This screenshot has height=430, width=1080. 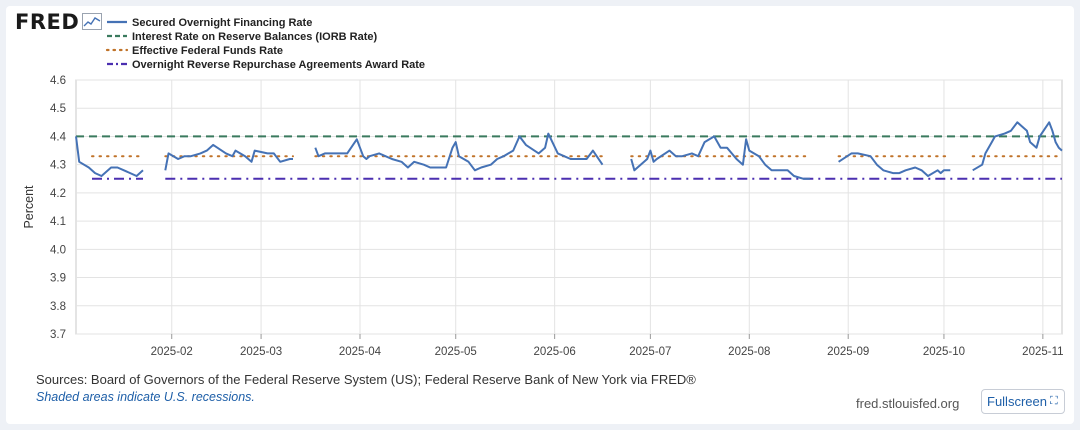 I want to click on fullscreen-icon: ⛶, so click(x=1053, y=401).